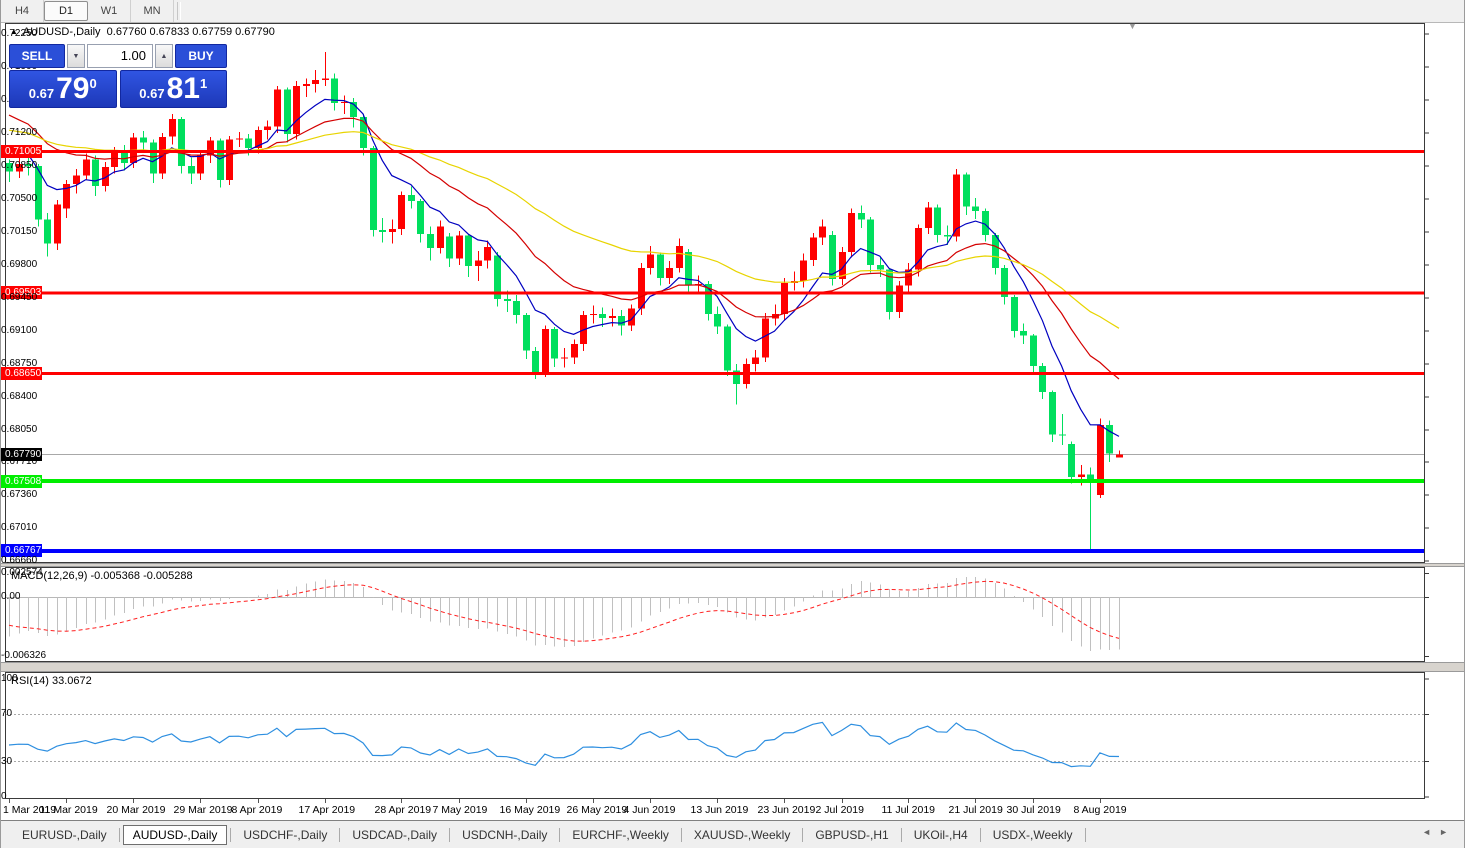  What do you see at coordinates (37, 56) in the screenshot?
I see `sell-button: SELL` at bounding box center [37, 56].